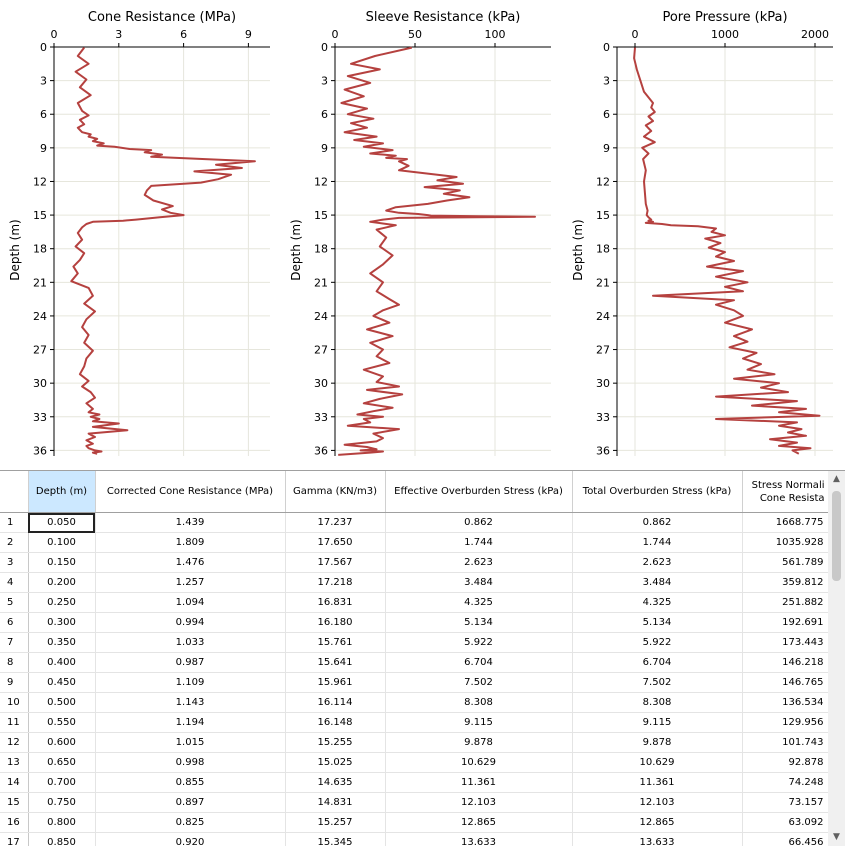 Image resolution: width=845 pixels, height=846 pixels. What do you see at coordinates (785, 763) in the screenshot?
I see `table-cell: 92.878` at bounding box center [785, 763].